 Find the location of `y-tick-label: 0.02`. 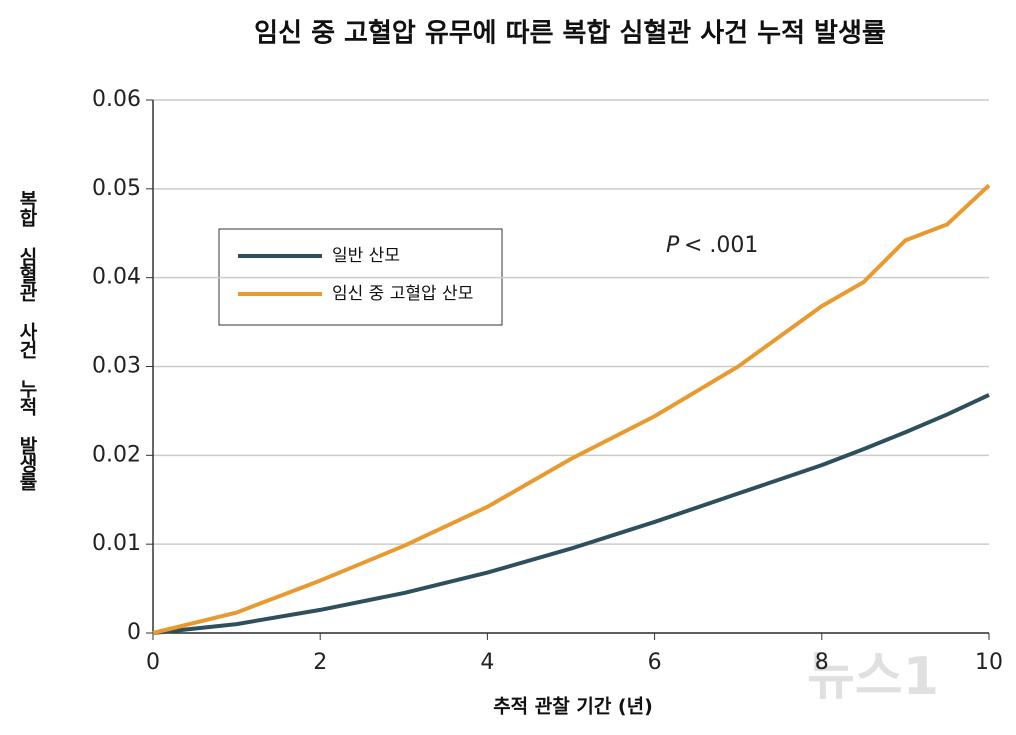

y-tick-label: 0.02 is located at coordinates (116, 454).